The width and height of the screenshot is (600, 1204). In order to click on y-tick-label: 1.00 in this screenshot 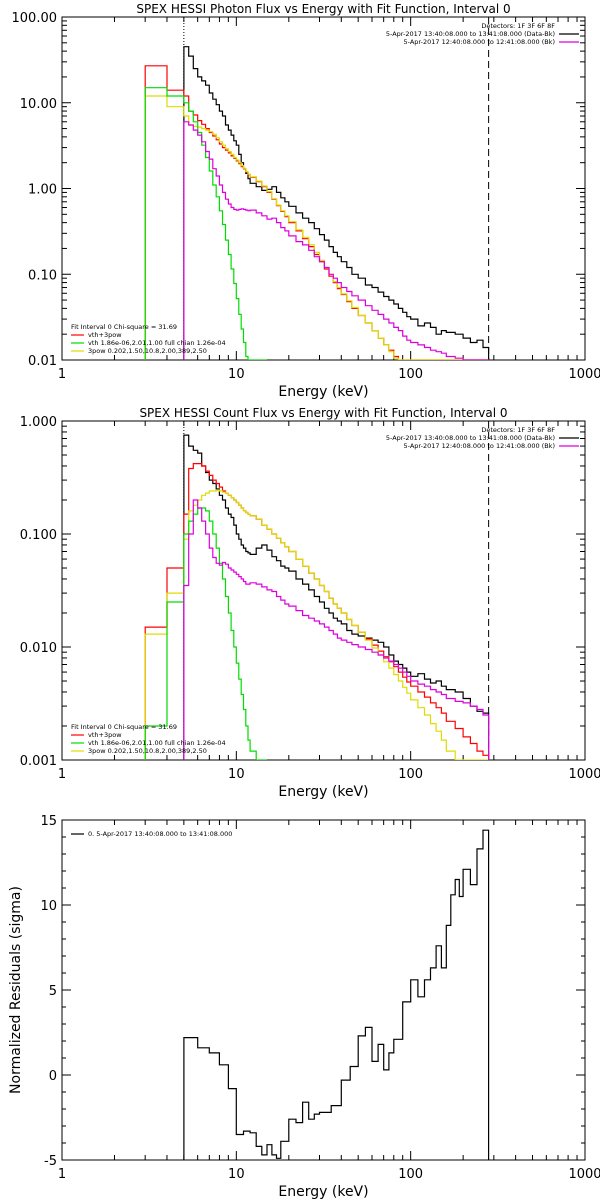, I will do `click(42, 190)`.